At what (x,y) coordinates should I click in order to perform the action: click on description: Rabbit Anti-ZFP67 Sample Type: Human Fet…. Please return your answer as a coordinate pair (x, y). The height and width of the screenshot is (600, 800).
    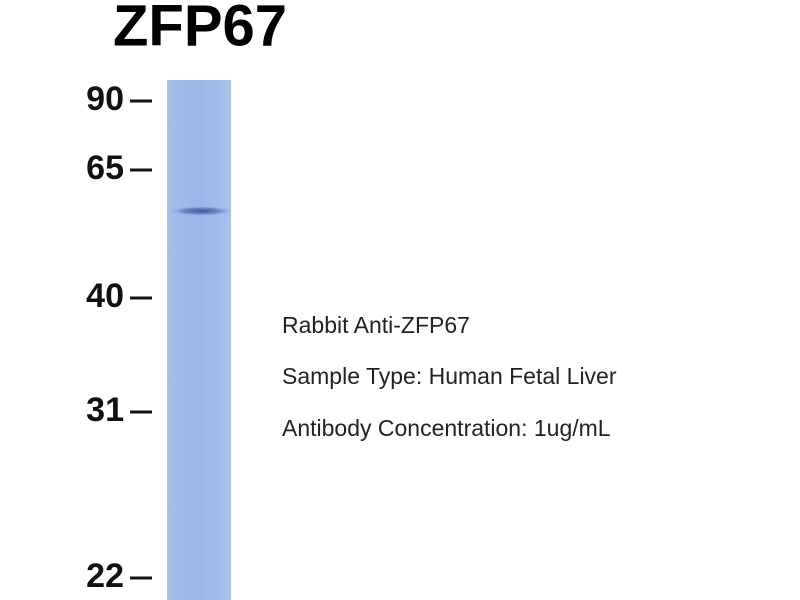
    Looking at the image, I should click on (449, 376).